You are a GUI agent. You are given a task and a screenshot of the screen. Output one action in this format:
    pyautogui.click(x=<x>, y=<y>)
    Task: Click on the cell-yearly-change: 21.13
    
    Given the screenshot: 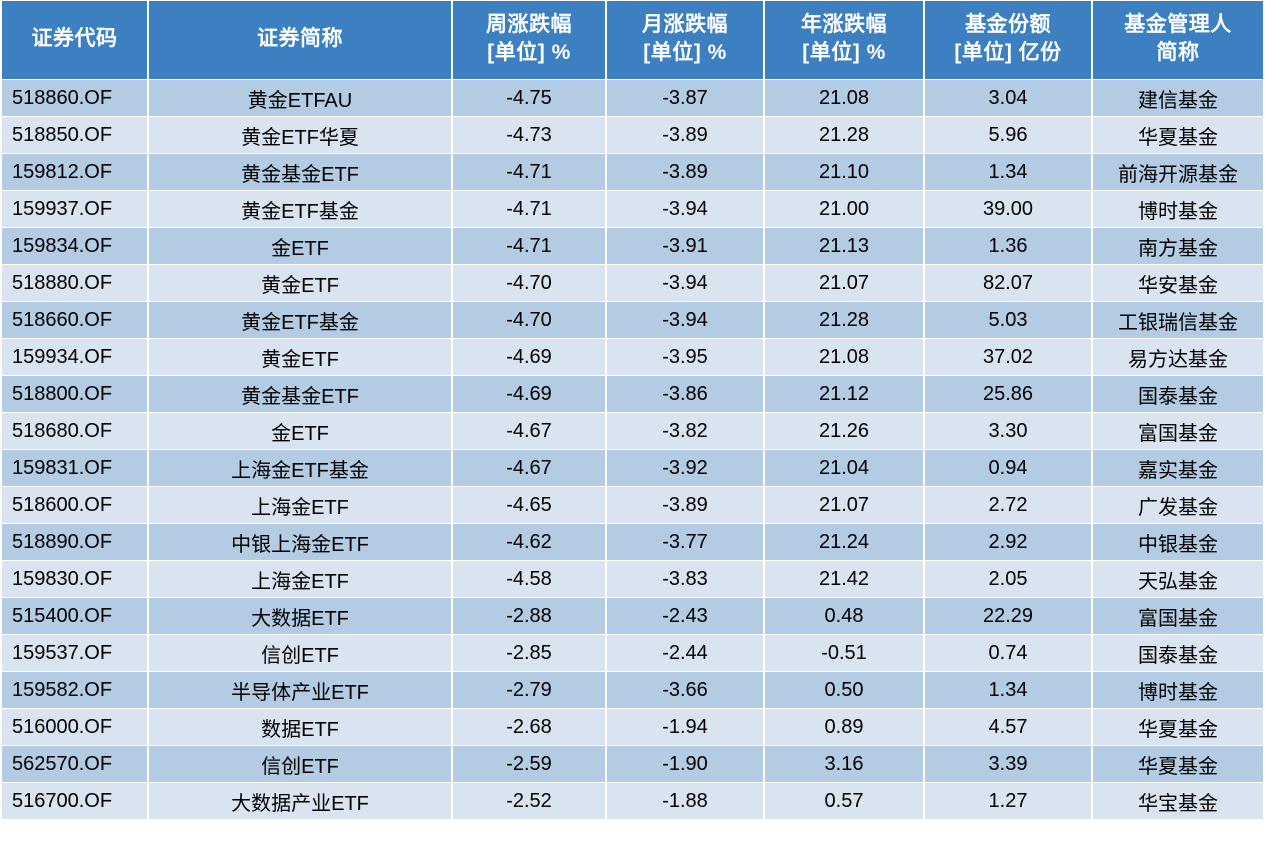 What is the action you would take?
    pyautogui.click(x=844, y=246)
    